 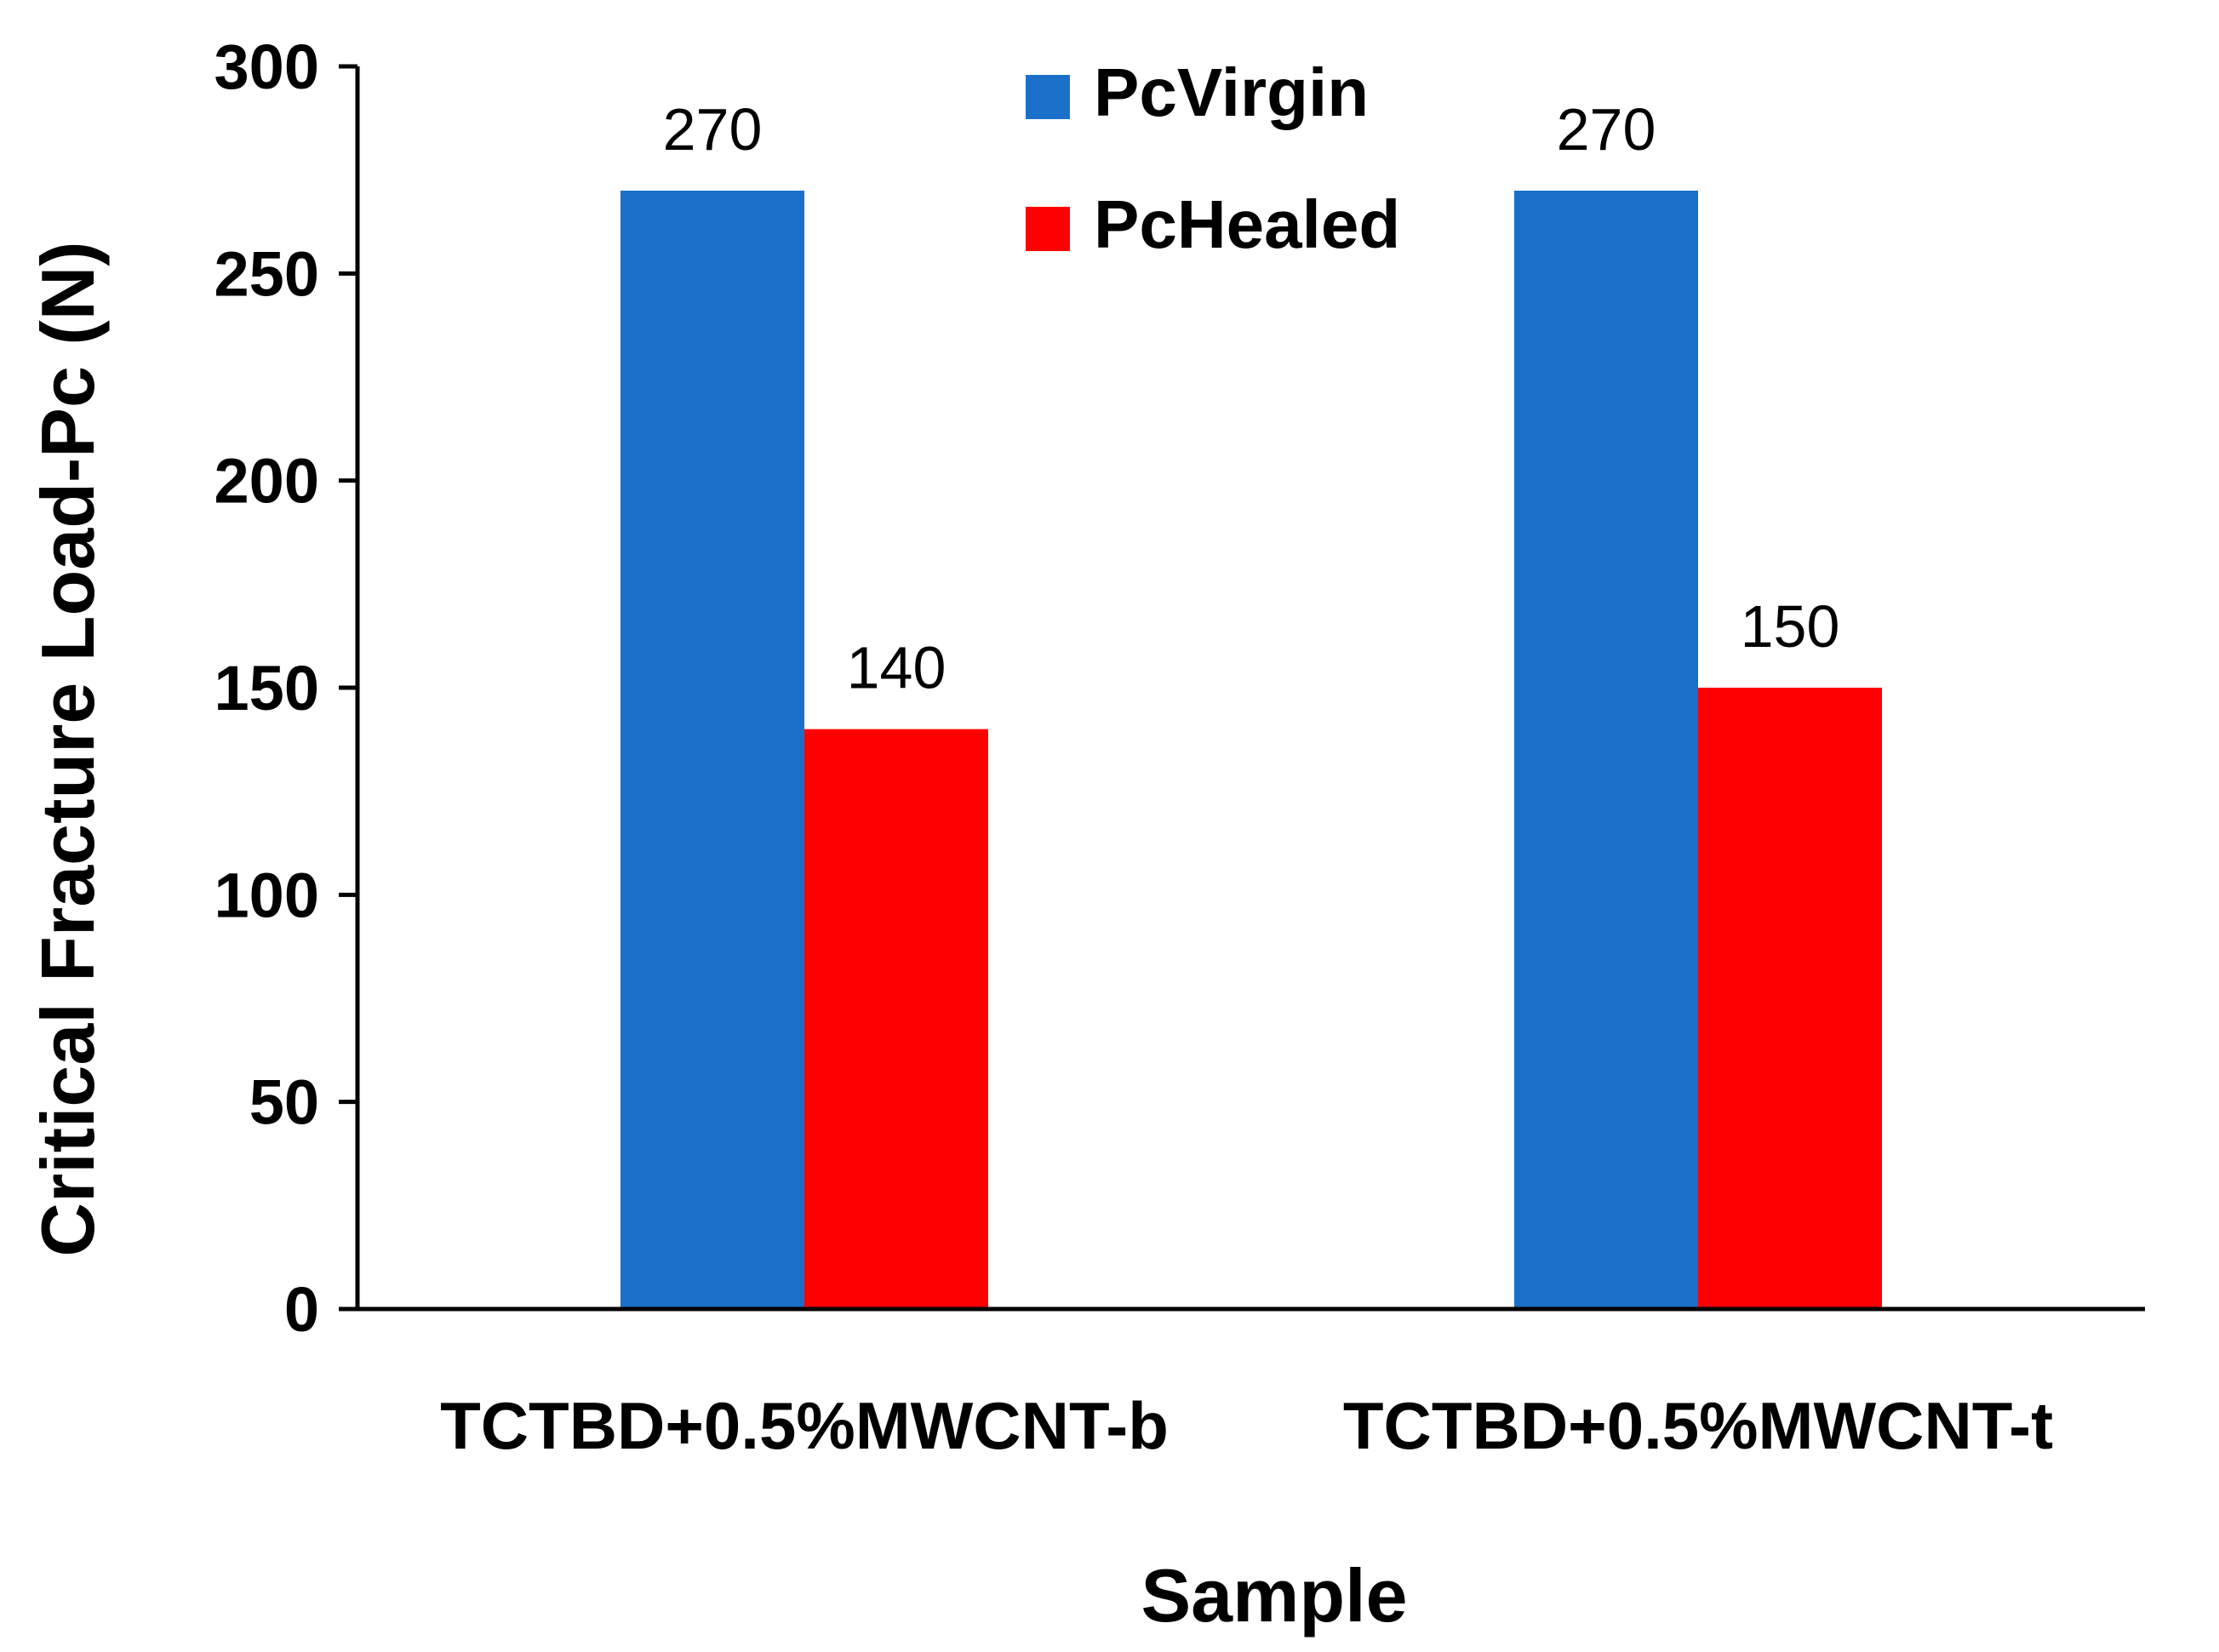 I want to click on y-tick-label: 150, so click(x=266, y=688).